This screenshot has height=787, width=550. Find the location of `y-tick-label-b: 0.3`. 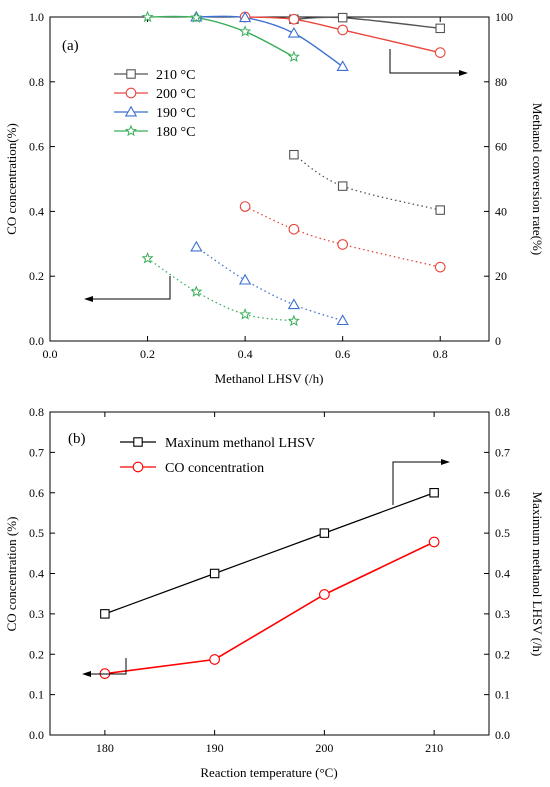

y-tick-label-b: 0.3 is located at coordinates (36, 614).